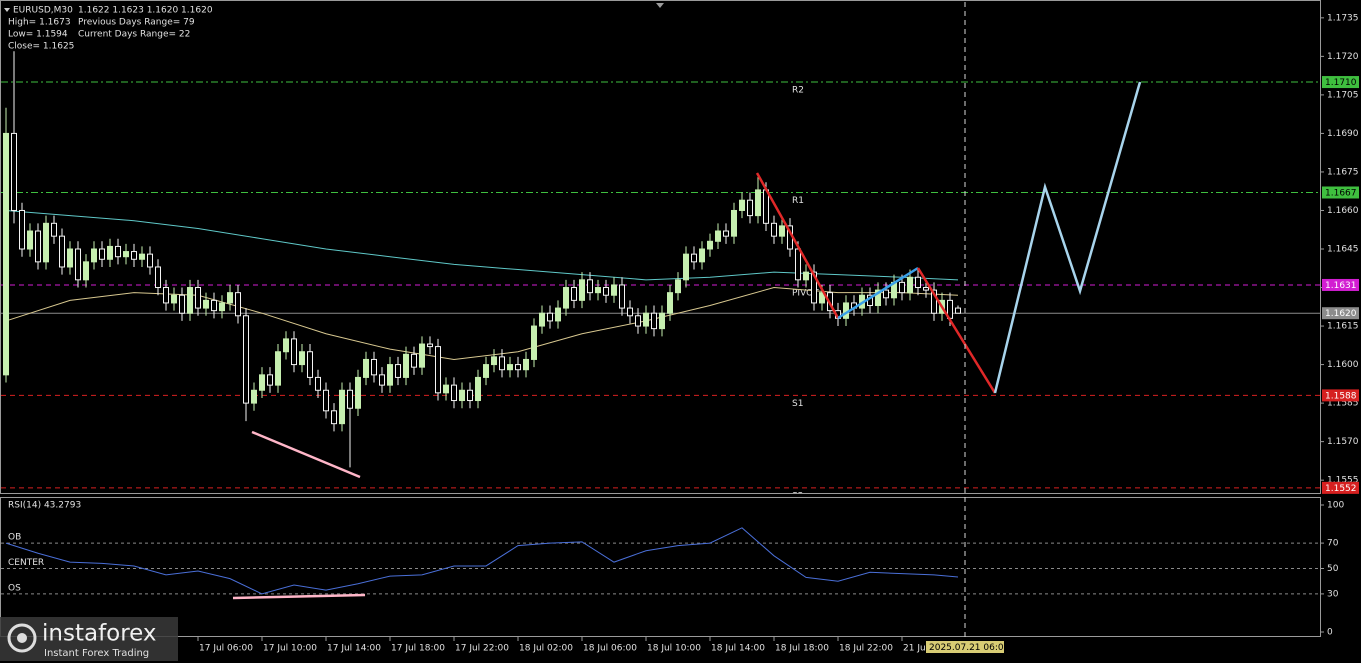 Image resolution: width=1361 pixels, height=663 pixels. What do you see at coordinates (956, 330) in the screenshot?
I see `trend-line` at bounding box center [956, 330].